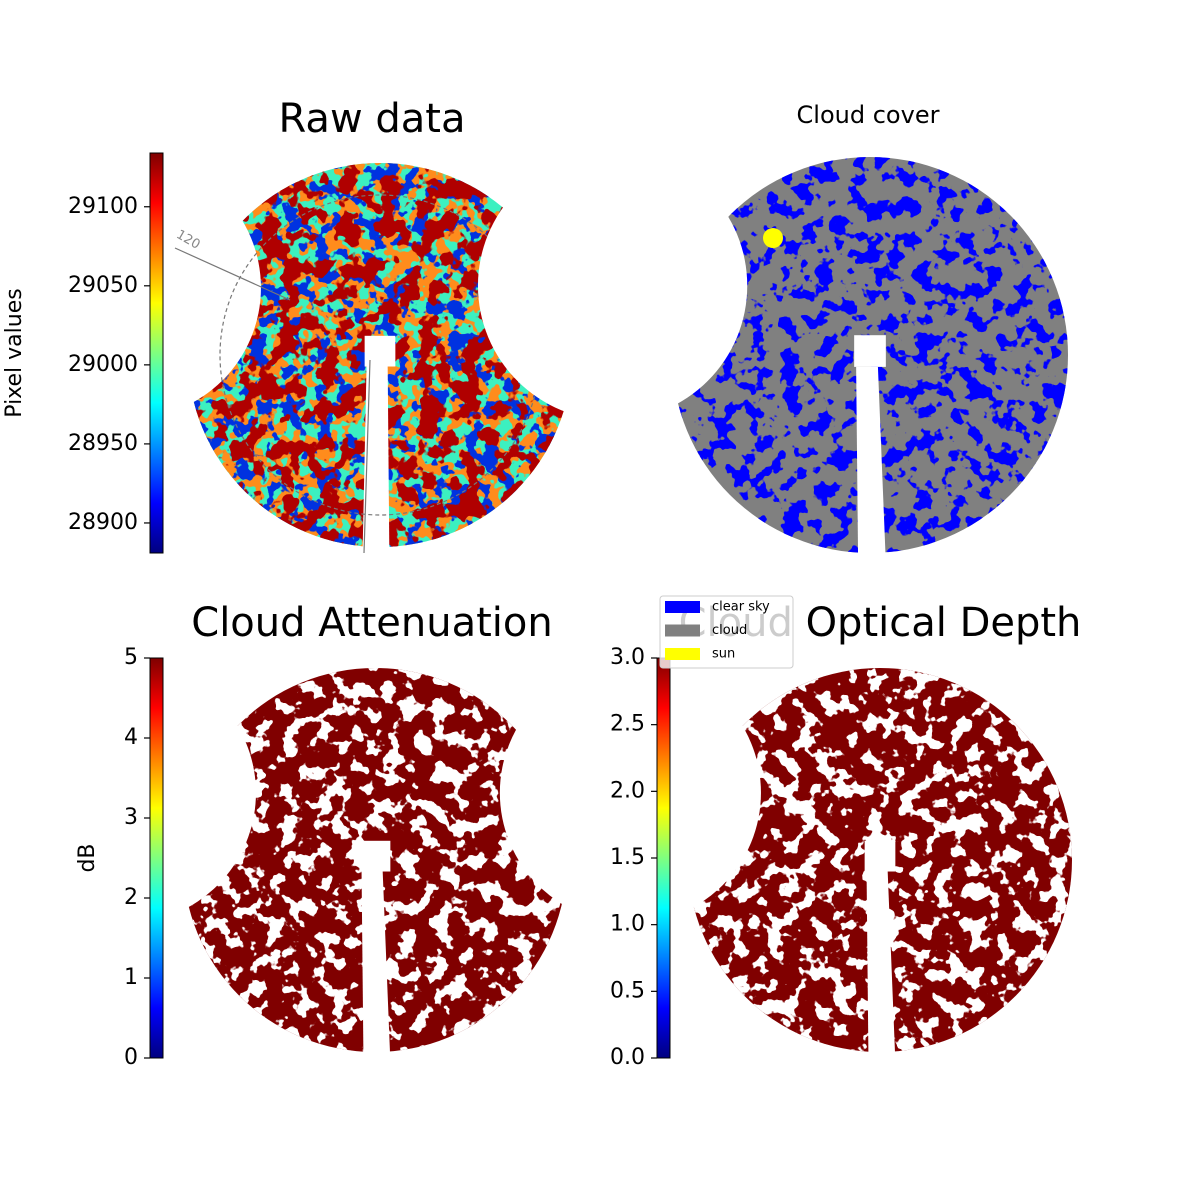  Describe the element at coordinates (627, 924) in the screenshot. I see `colorbar-tick-label: 1.0` at that location.